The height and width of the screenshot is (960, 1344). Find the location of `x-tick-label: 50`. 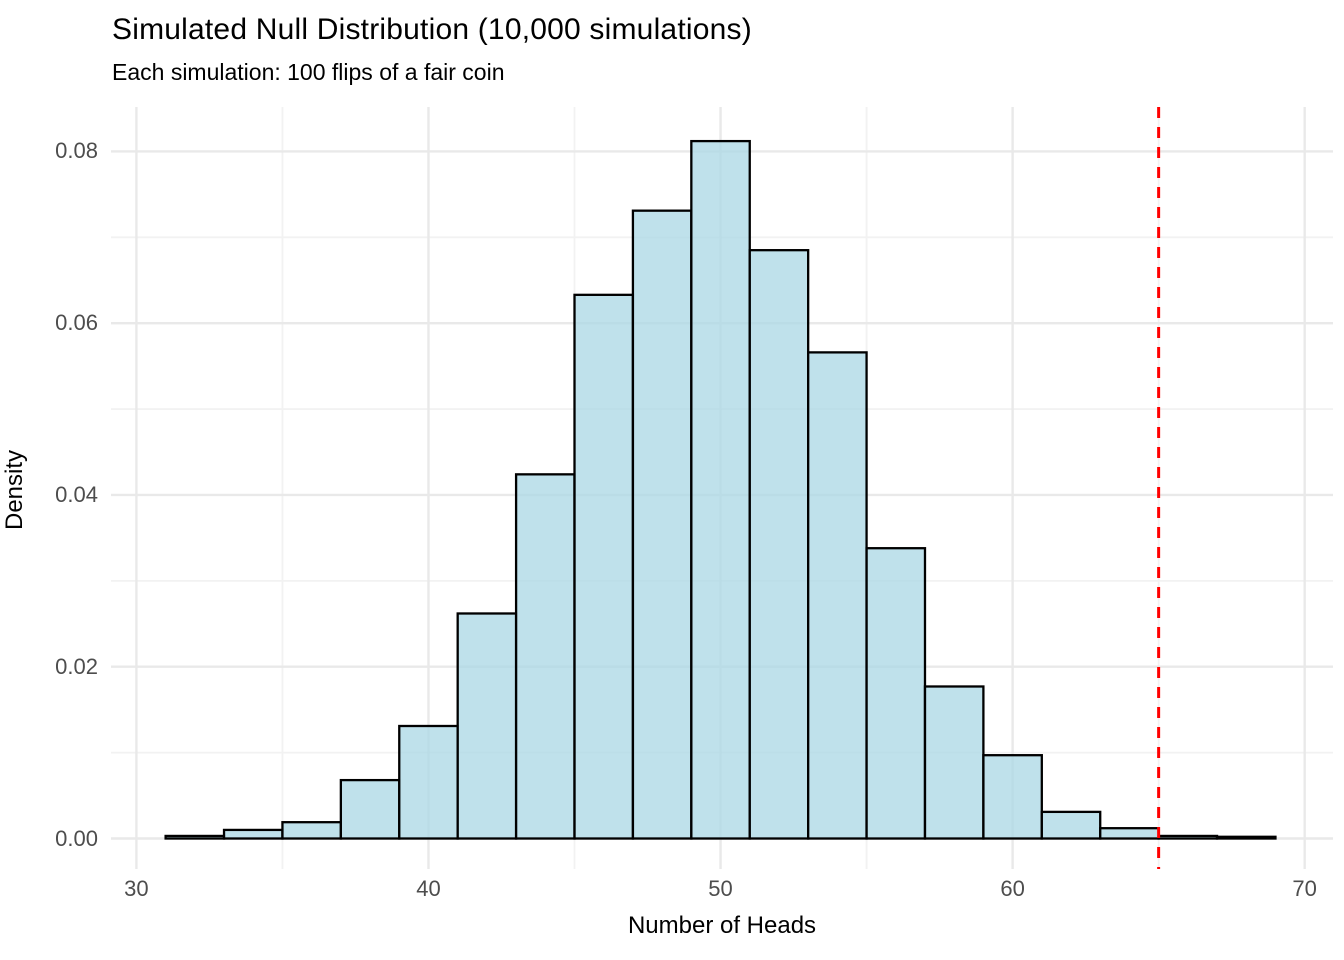

x-tick-label: 50 is located at coordinates (720, 888).